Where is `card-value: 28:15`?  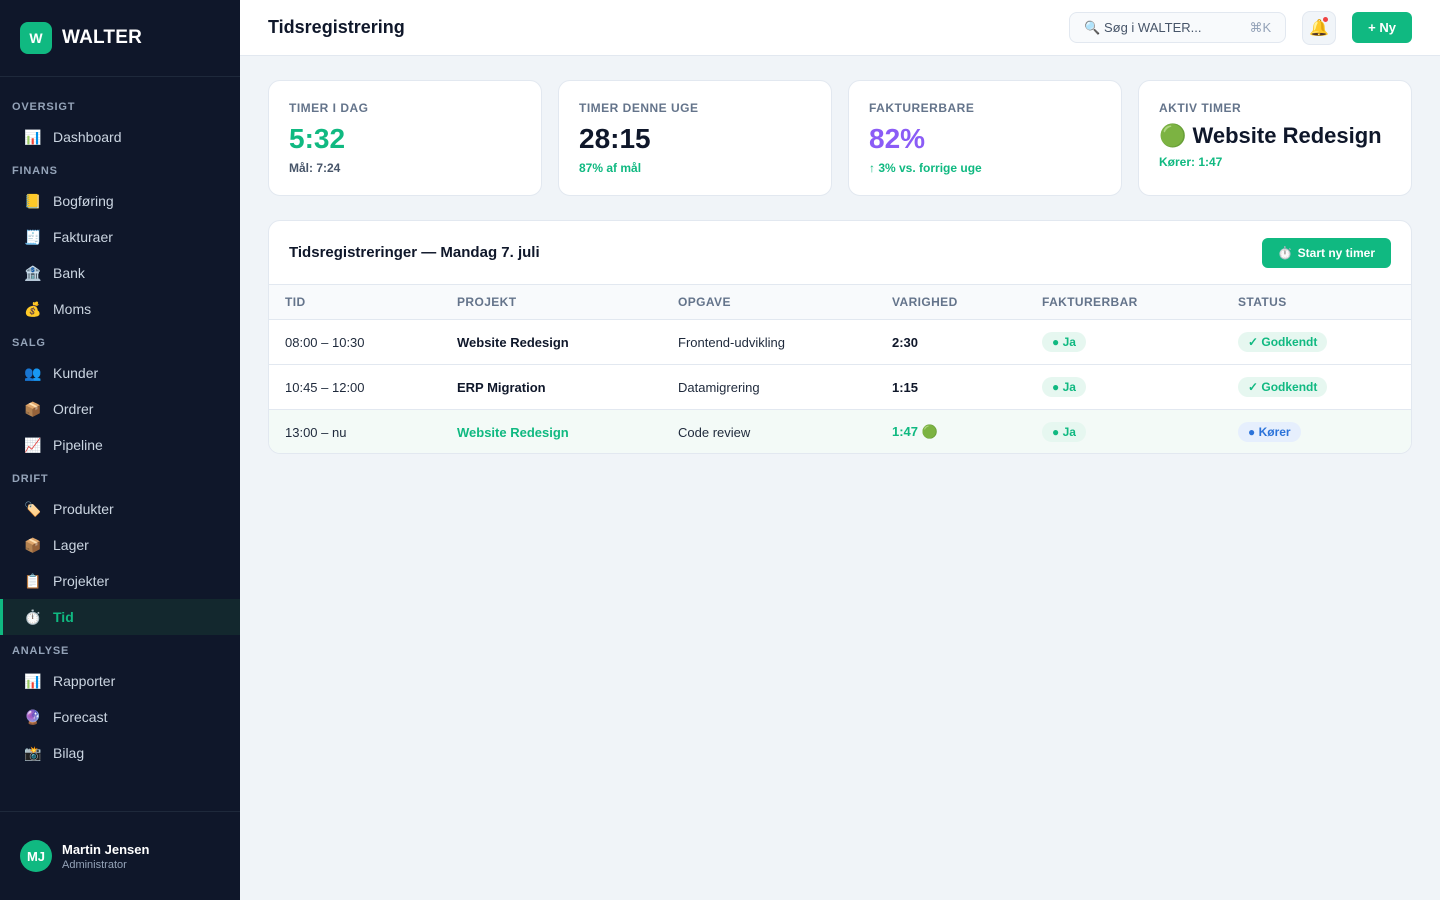
card-value: 28:15 is located at coordinates (615, 138).